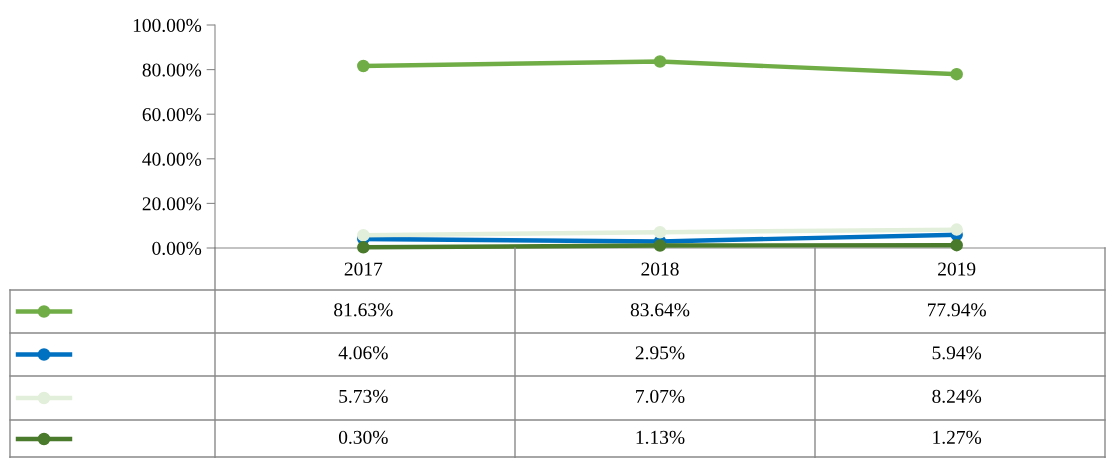 The image size is (1106, 458). What do you see at coordinates (167, 25) in the screenshot?
I see `y-tick-label: 100.00%` at bounding box center [167, 25].